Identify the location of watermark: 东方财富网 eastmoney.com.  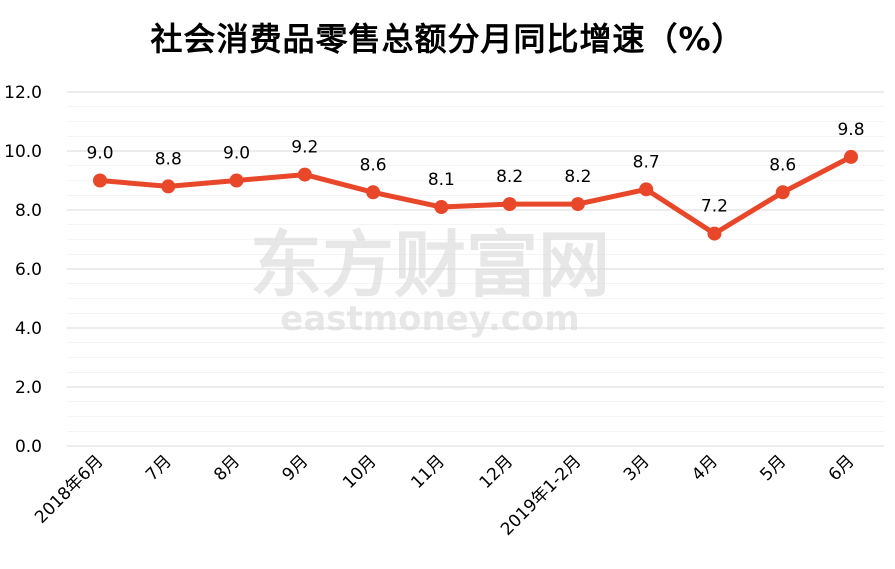
(430, 281).